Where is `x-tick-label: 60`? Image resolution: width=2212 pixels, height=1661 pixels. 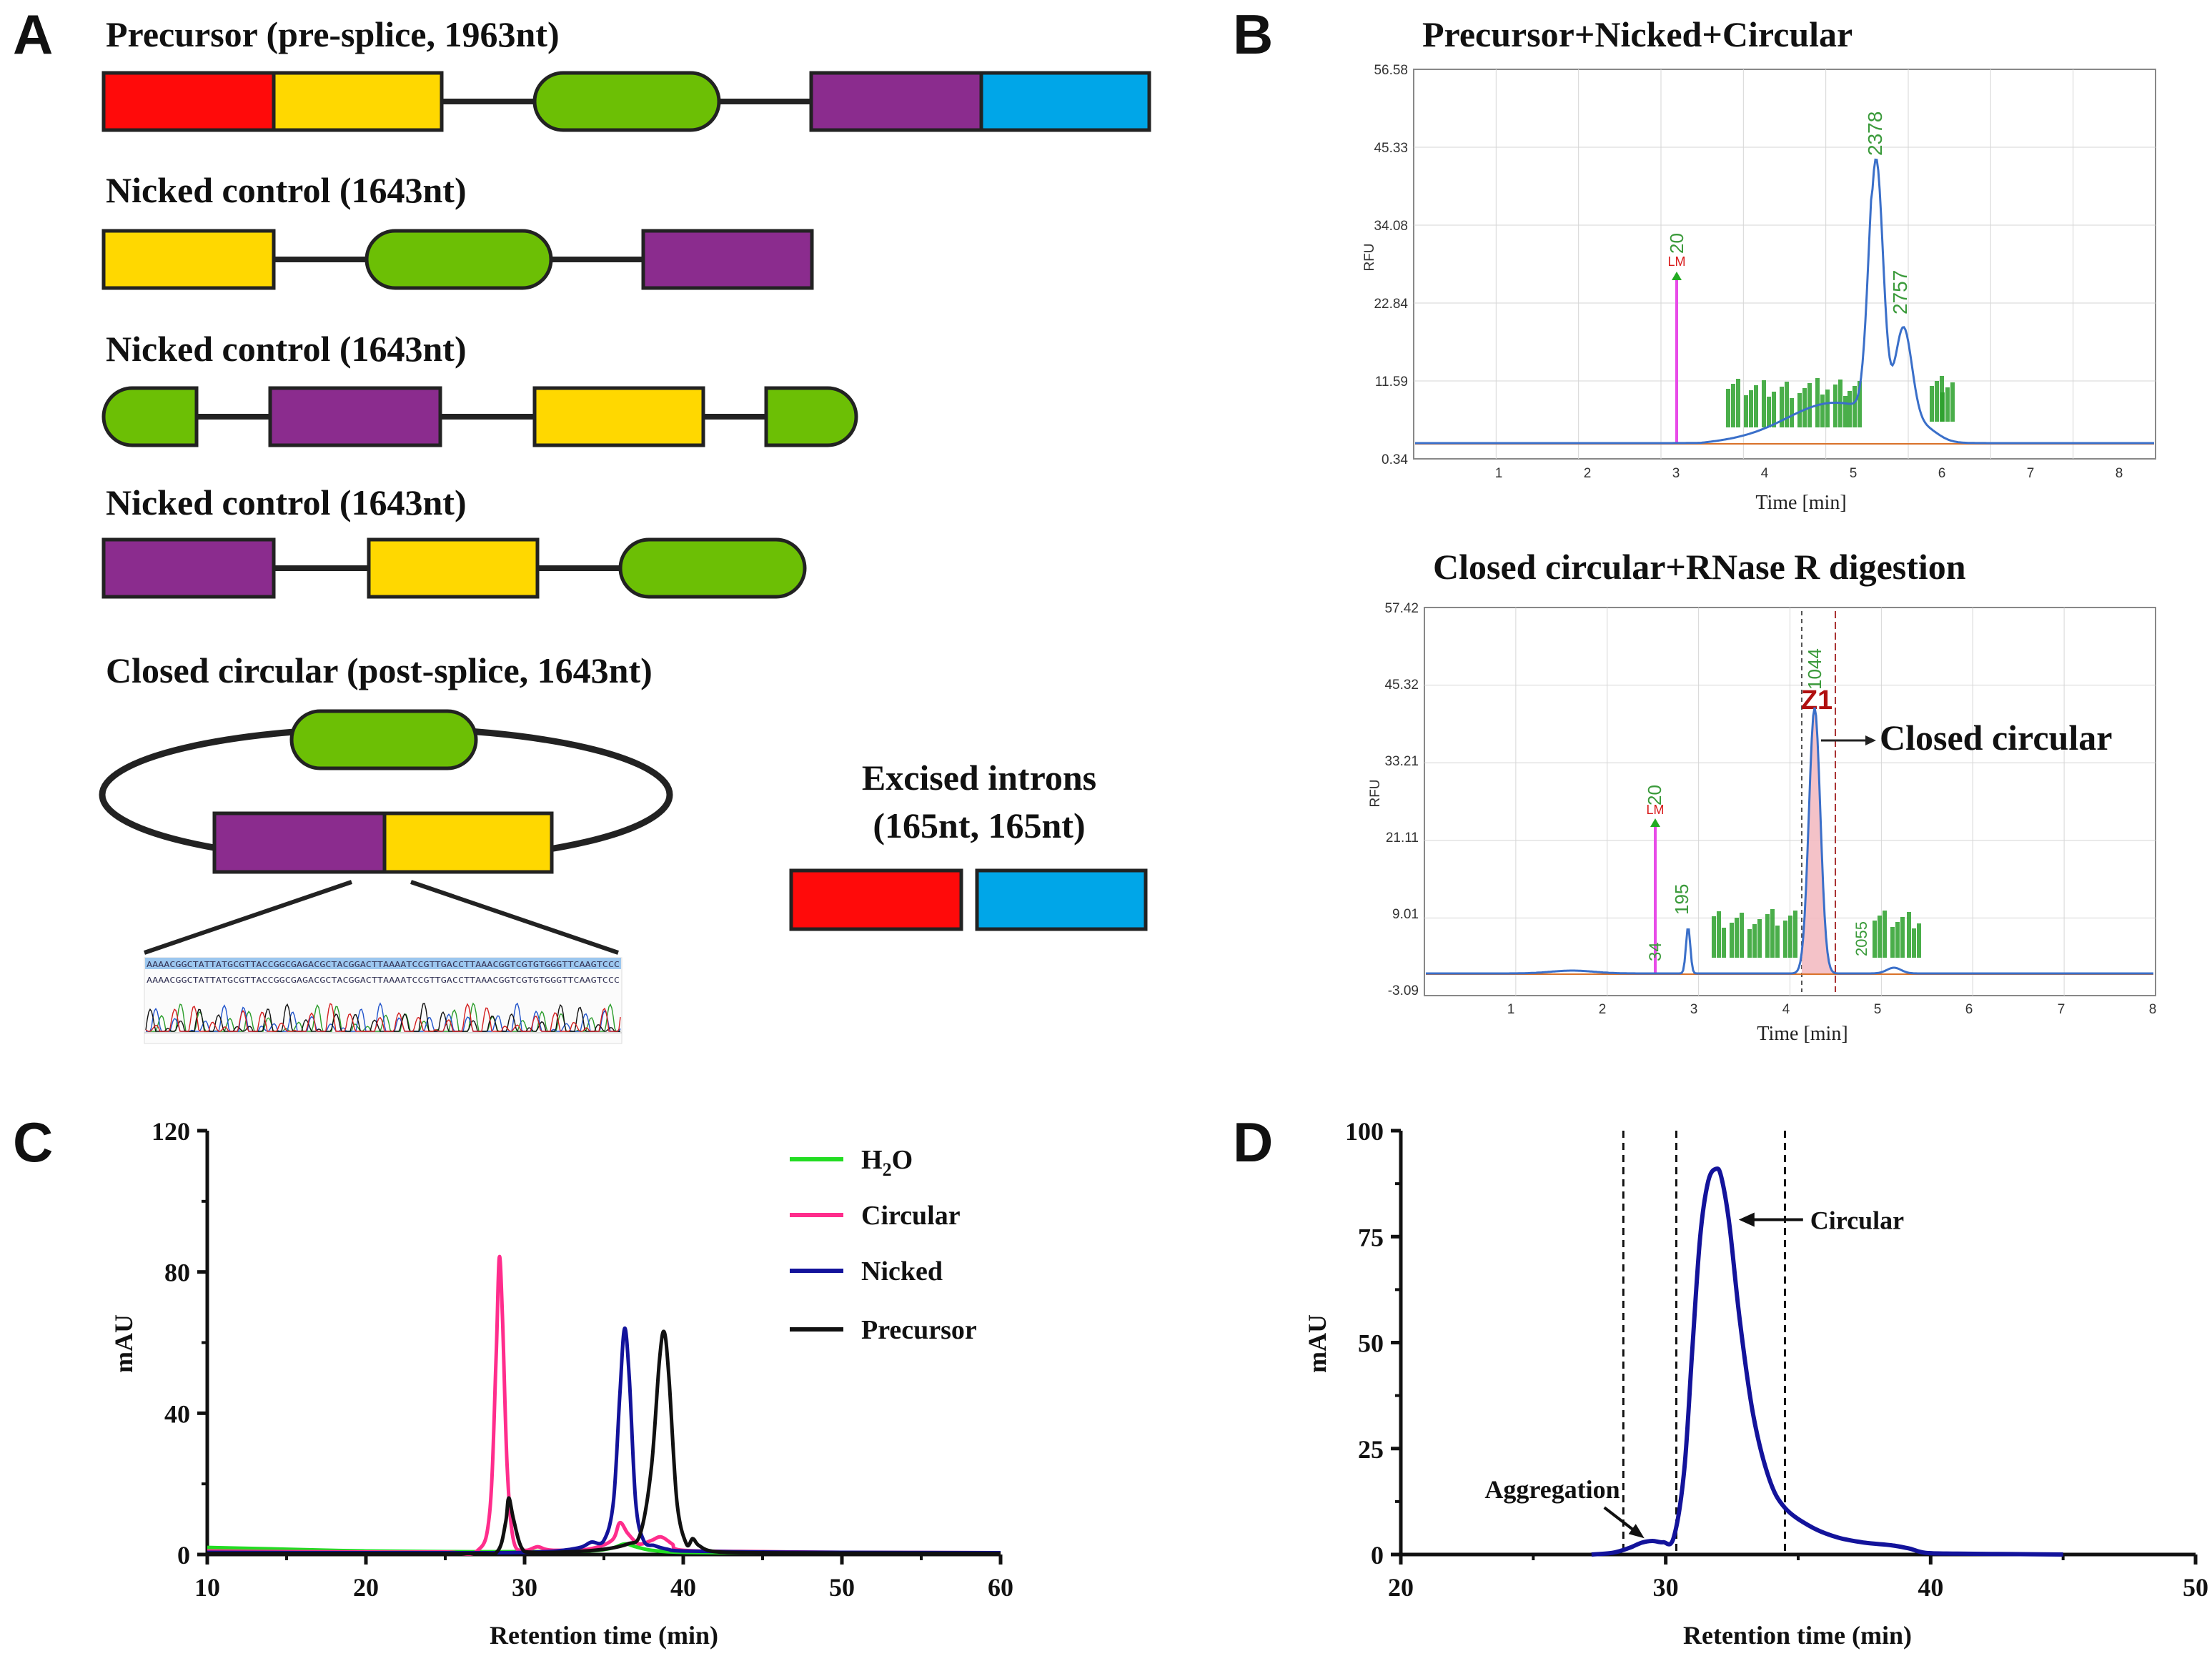
x-tick-label: 60 is located at coordinates (1000, 1587).